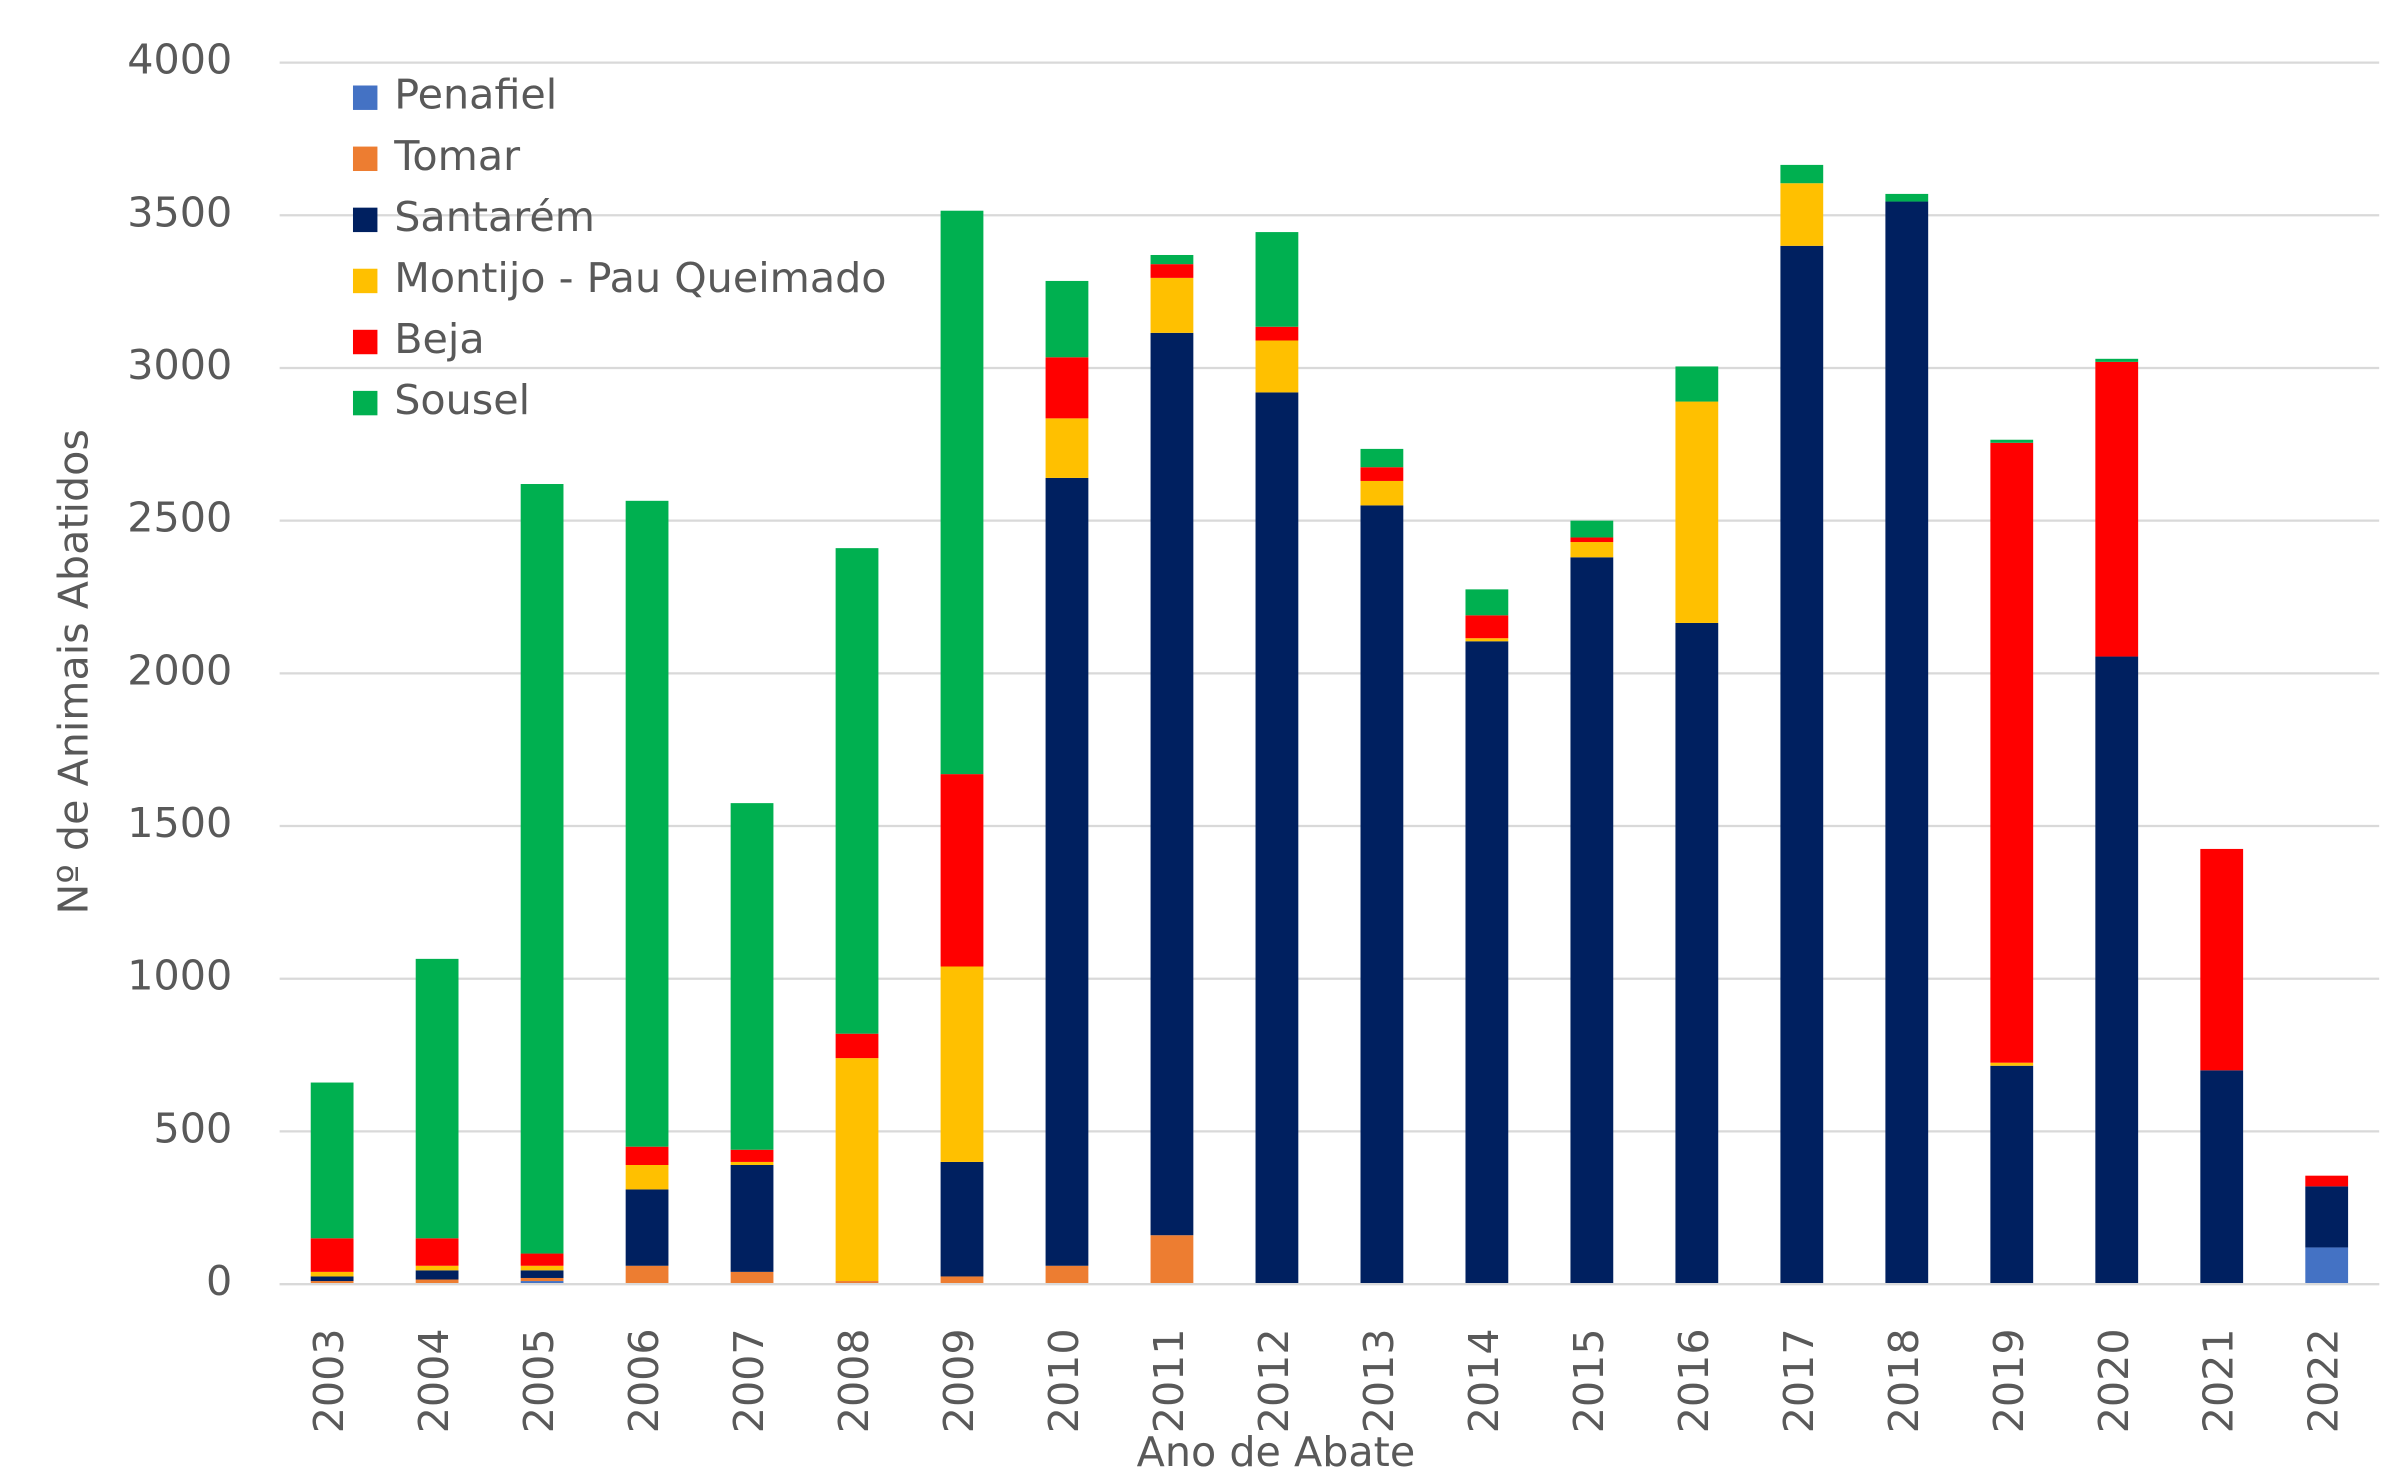  Describe the element at coordinates (462, 400) in the screenshot. I see `legend-label: Sousel` at that location.